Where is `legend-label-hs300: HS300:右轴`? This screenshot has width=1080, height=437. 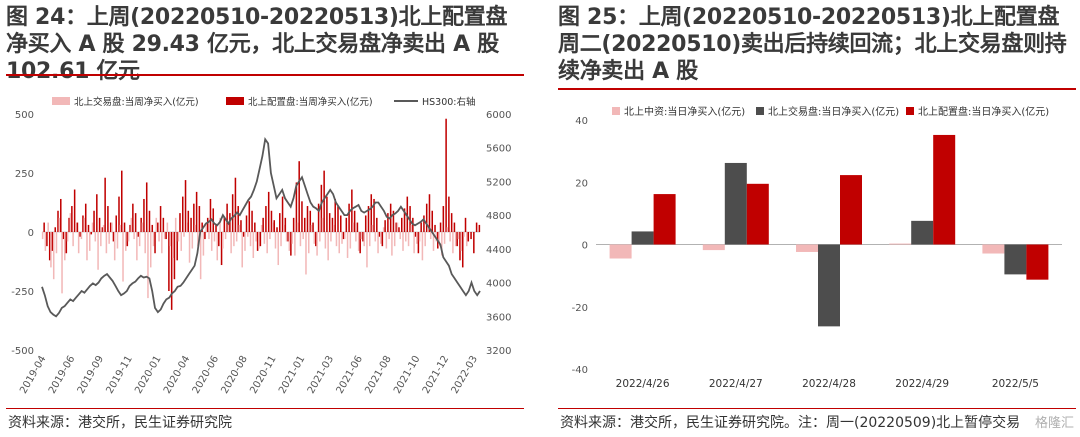
legend-label-hs300: HS300:右轴 is located at coordinates (449, 102).